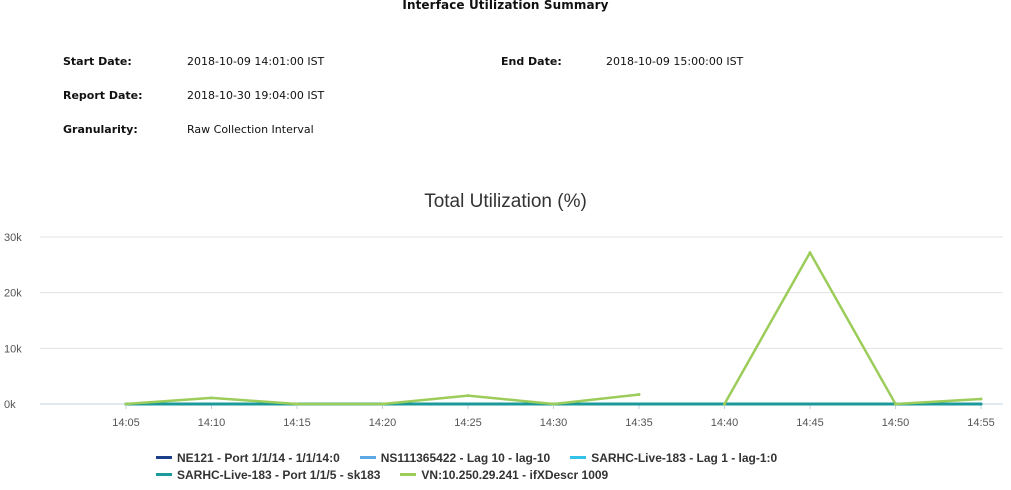  I want to click on x-tick-label: 14:15, so click(297, 423).